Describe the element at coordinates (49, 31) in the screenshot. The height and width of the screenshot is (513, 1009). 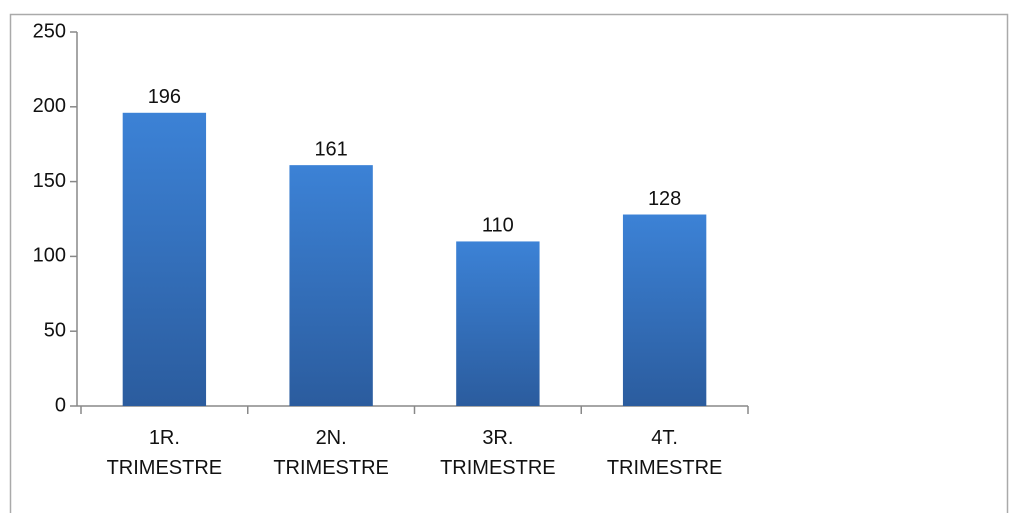
I see `y-tick-label: 250` at that location.